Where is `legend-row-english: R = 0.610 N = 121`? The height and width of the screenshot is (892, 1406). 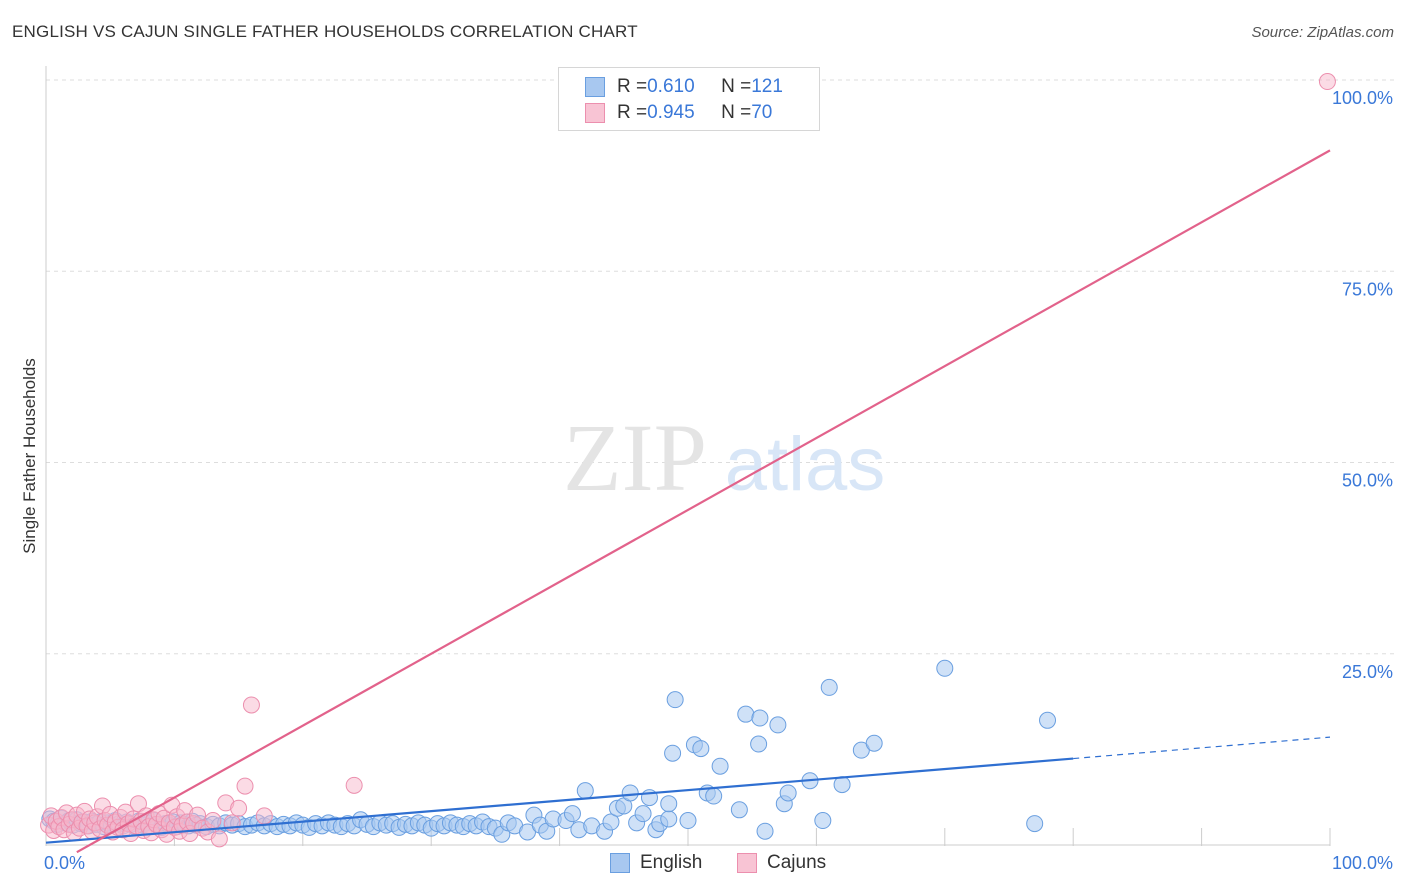 legend-row-english: R = 0.610 N = 121 is located at coordinates (671, 87).